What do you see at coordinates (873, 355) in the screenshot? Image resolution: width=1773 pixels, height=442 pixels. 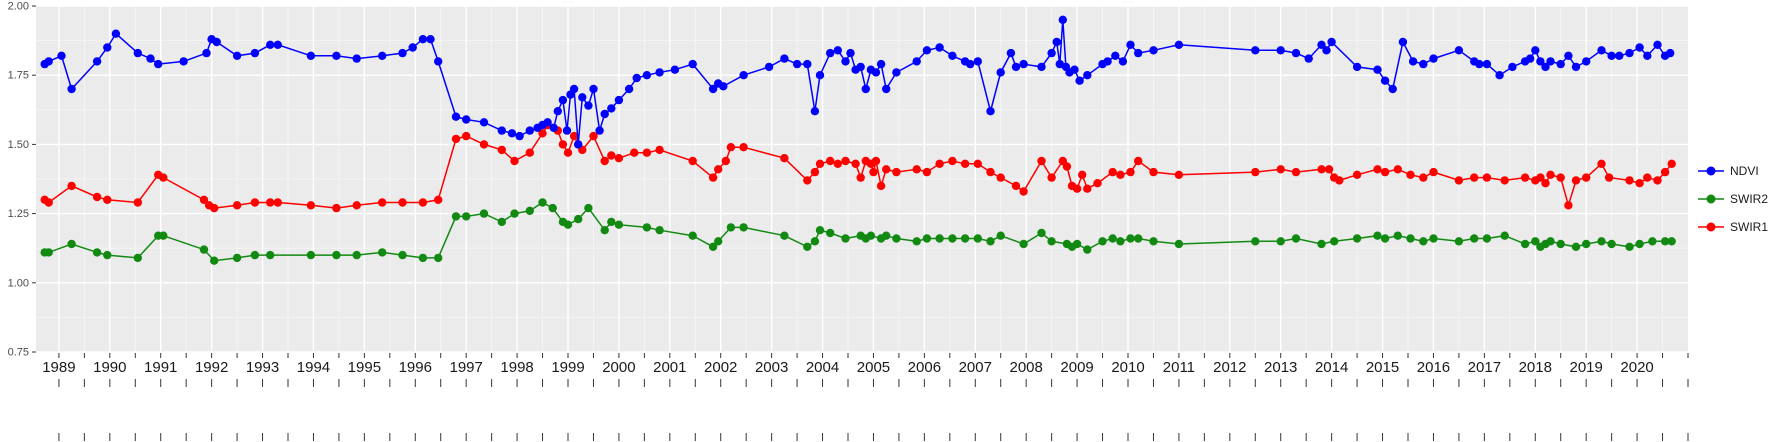 I see `x-tick-marks-row1` at bounding box center [873, 355].